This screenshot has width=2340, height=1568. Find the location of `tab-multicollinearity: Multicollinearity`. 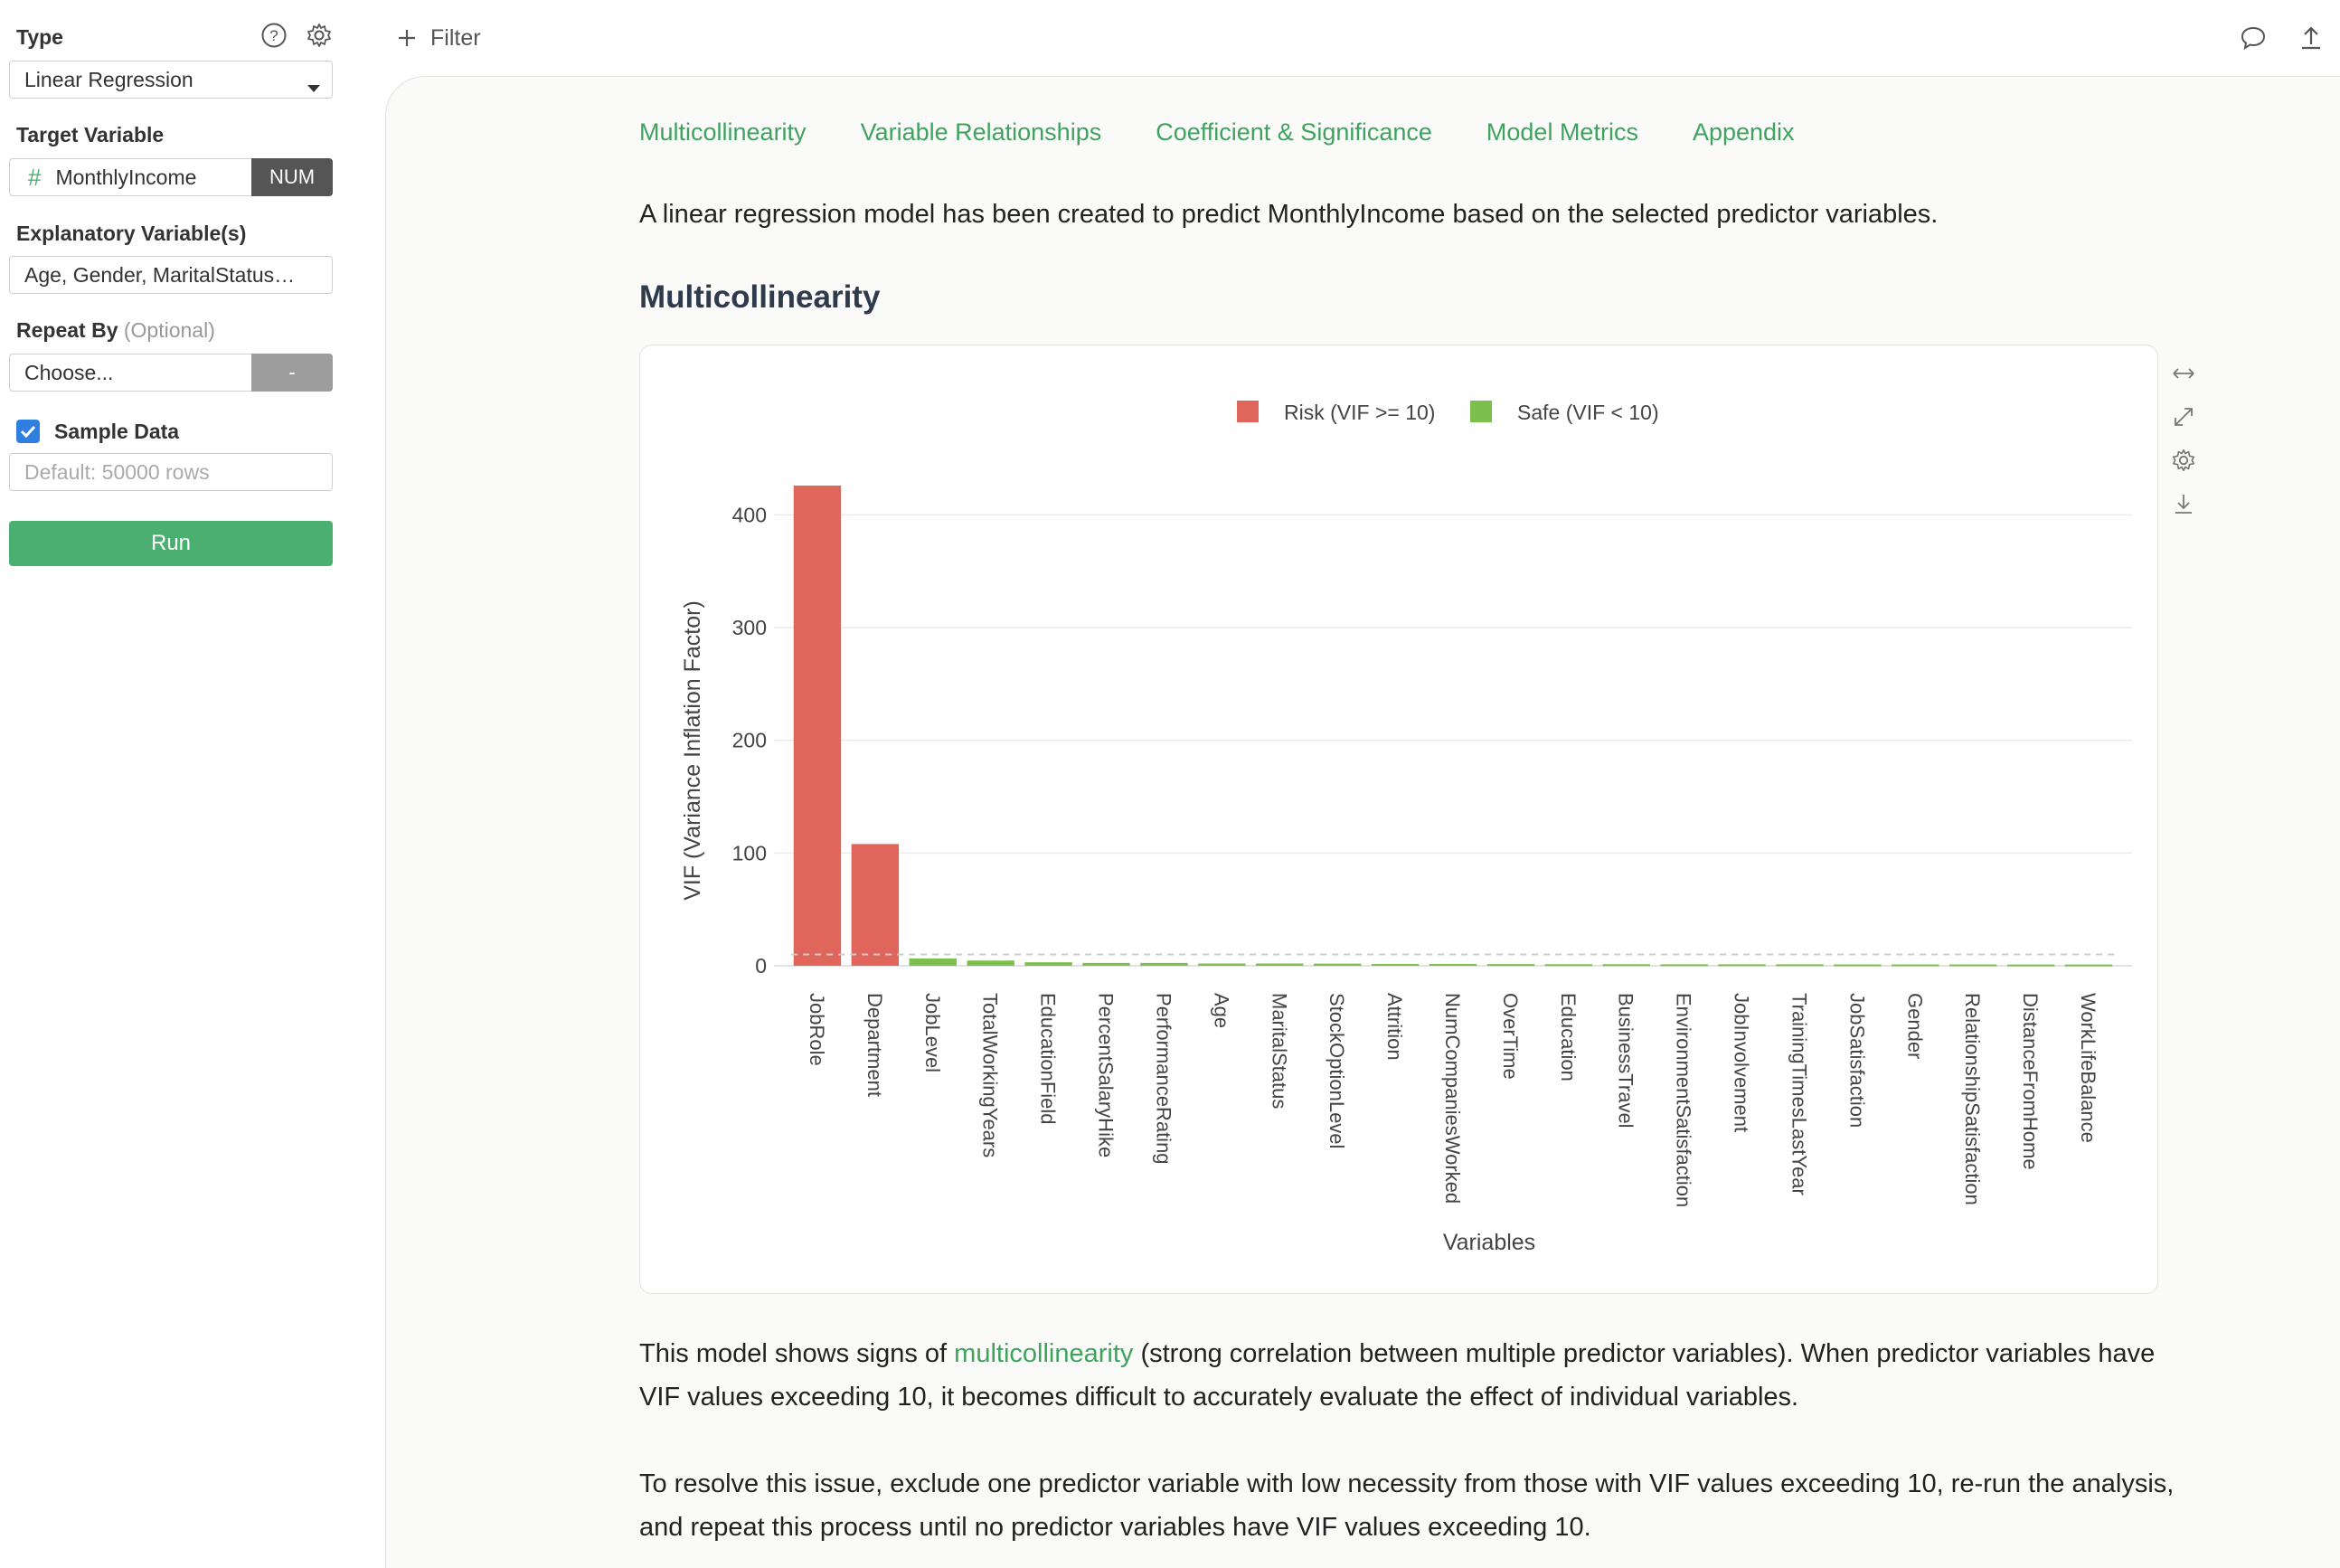

tab-multicollinearity: Multicollinearity is located at coordinates (723, 132).